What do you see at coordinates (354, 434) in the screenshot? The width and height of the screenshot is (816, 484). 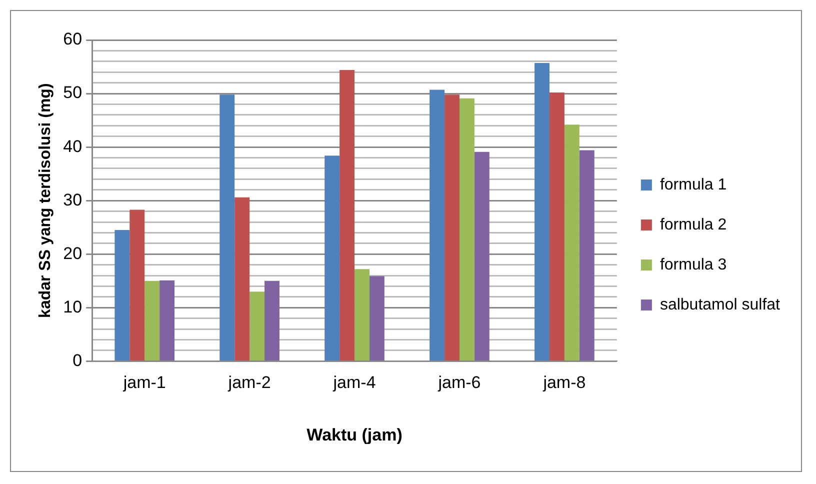 I see `x-axis-title: Waktu (jam)` at bounding box center [354, 434].